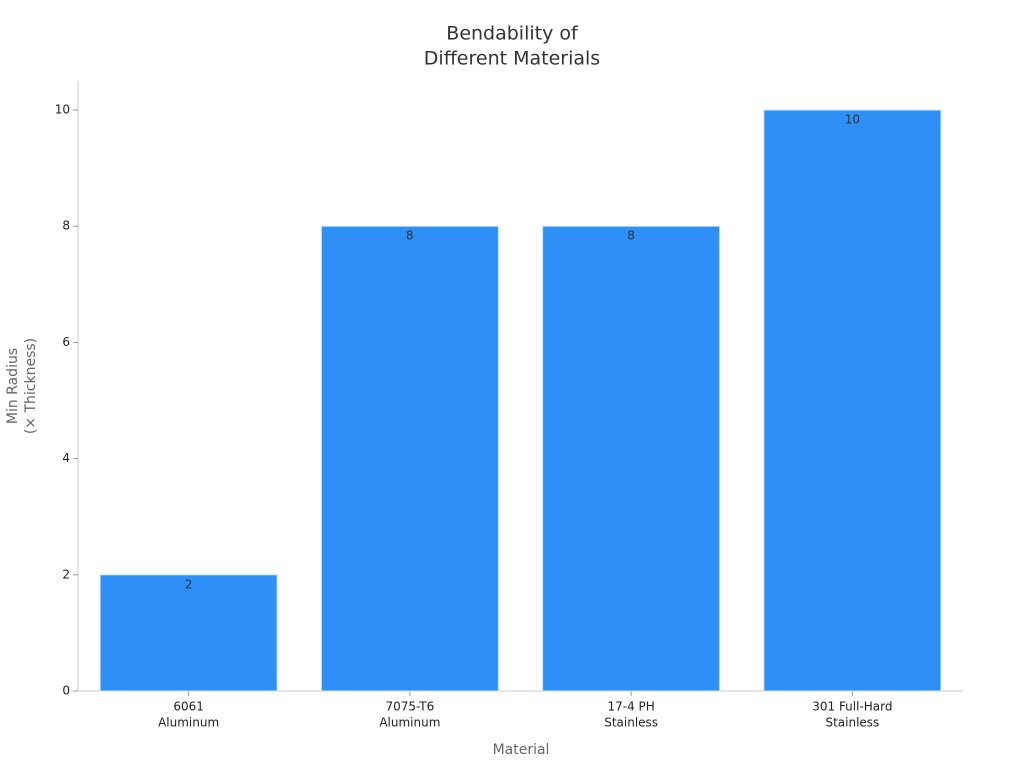  Describe the element at coordinates (62, 110) in the screenshot. I see `y-tick-label: 10` at that location.